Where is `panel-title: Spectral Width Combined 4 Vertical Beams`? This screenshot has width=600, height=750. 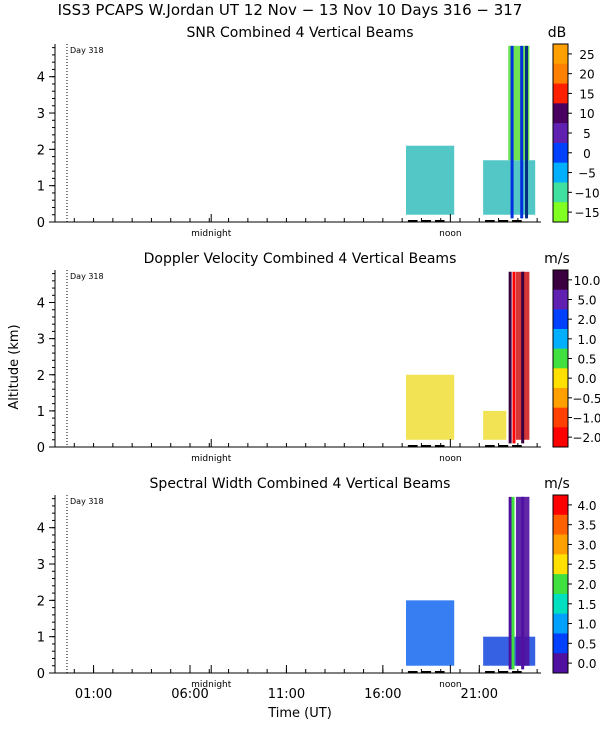
panel-title: Spectral Width Combined 4 Vertical Beams is located at coordinates (300, 484).